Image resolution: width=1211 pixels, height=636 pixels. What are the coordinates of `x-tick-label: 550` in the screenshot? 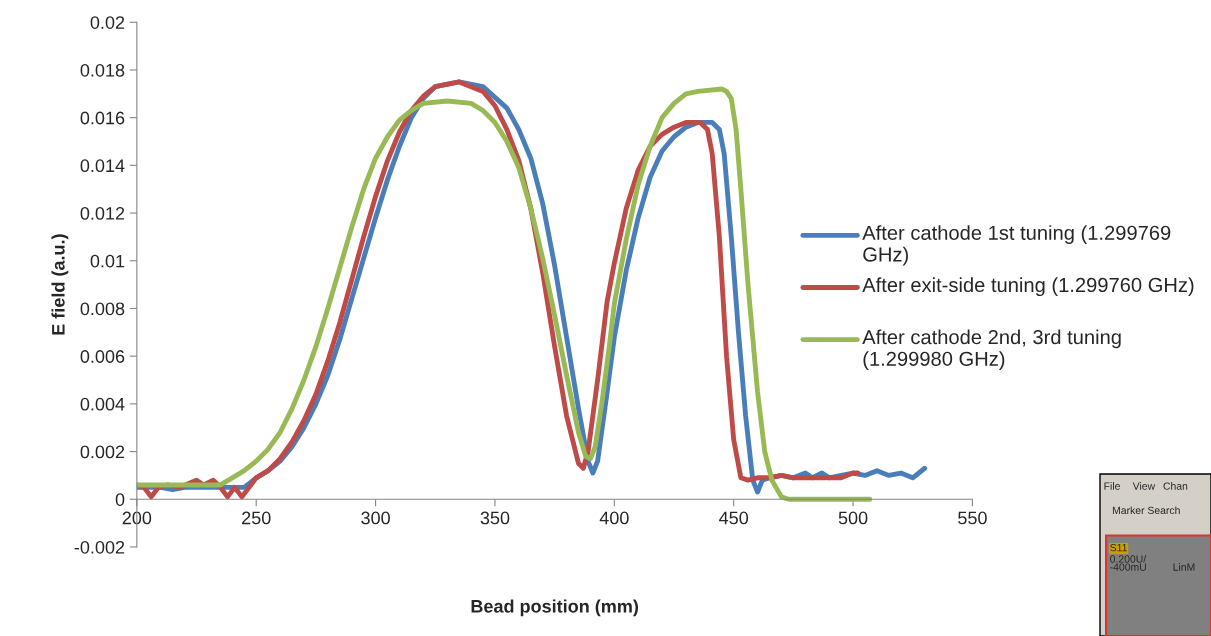 It's located at (972, 518).